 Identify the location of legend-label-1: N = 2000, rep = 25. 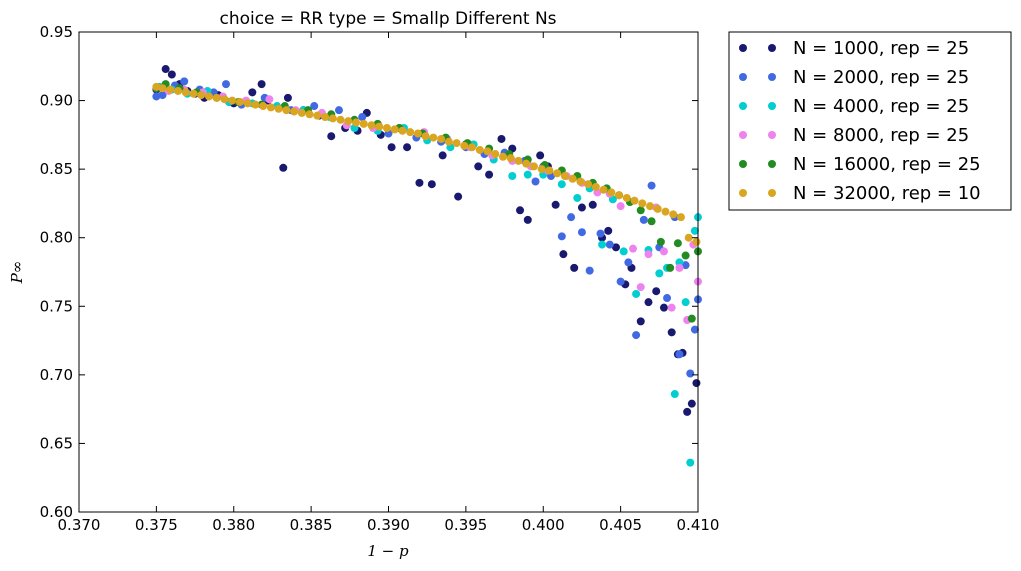
(881, 77).